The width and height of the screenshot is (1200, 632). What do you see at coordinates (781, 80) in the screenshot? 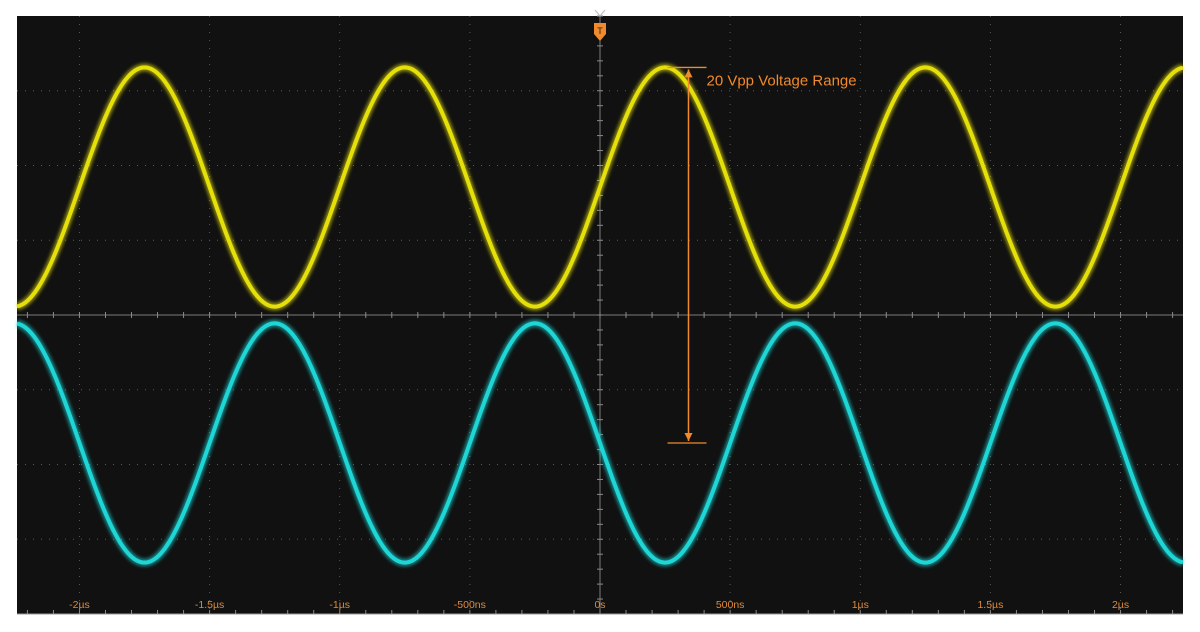
I see `measure-label: 20 Vpp Voltage Range` at bounding box center [781, 80].